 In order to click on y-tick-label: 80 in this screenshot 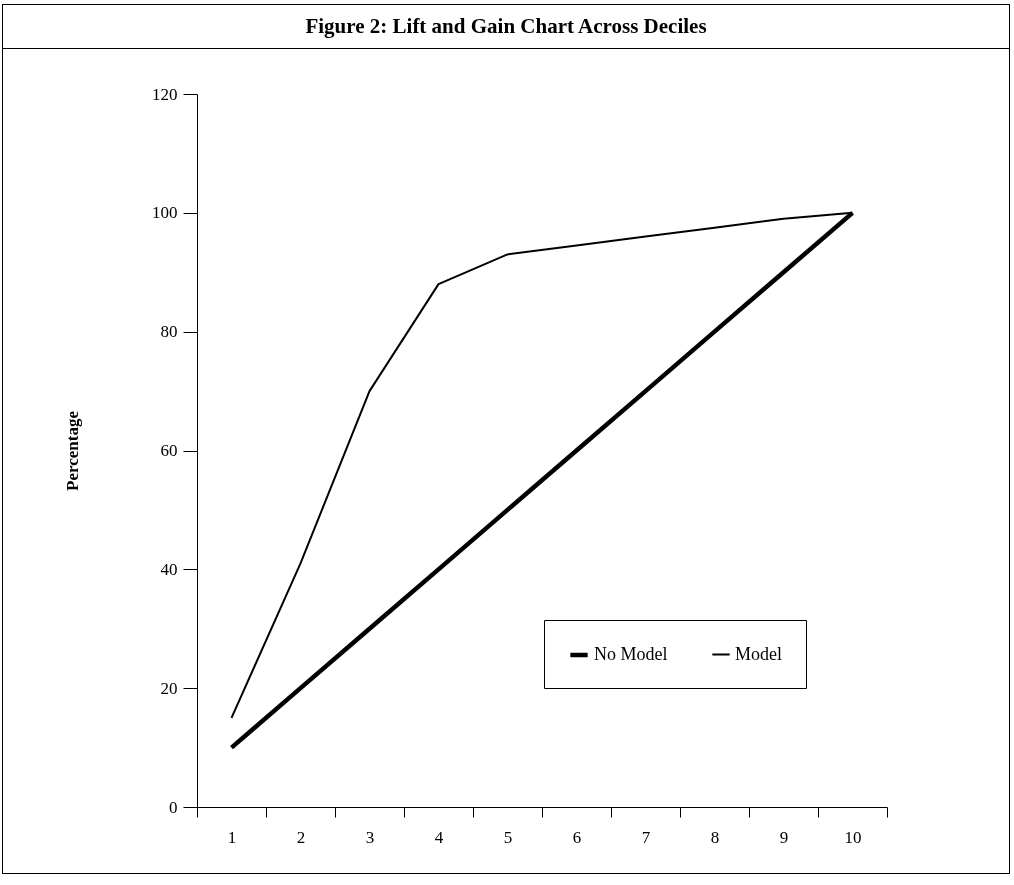, I will do `click(169, 332)`.